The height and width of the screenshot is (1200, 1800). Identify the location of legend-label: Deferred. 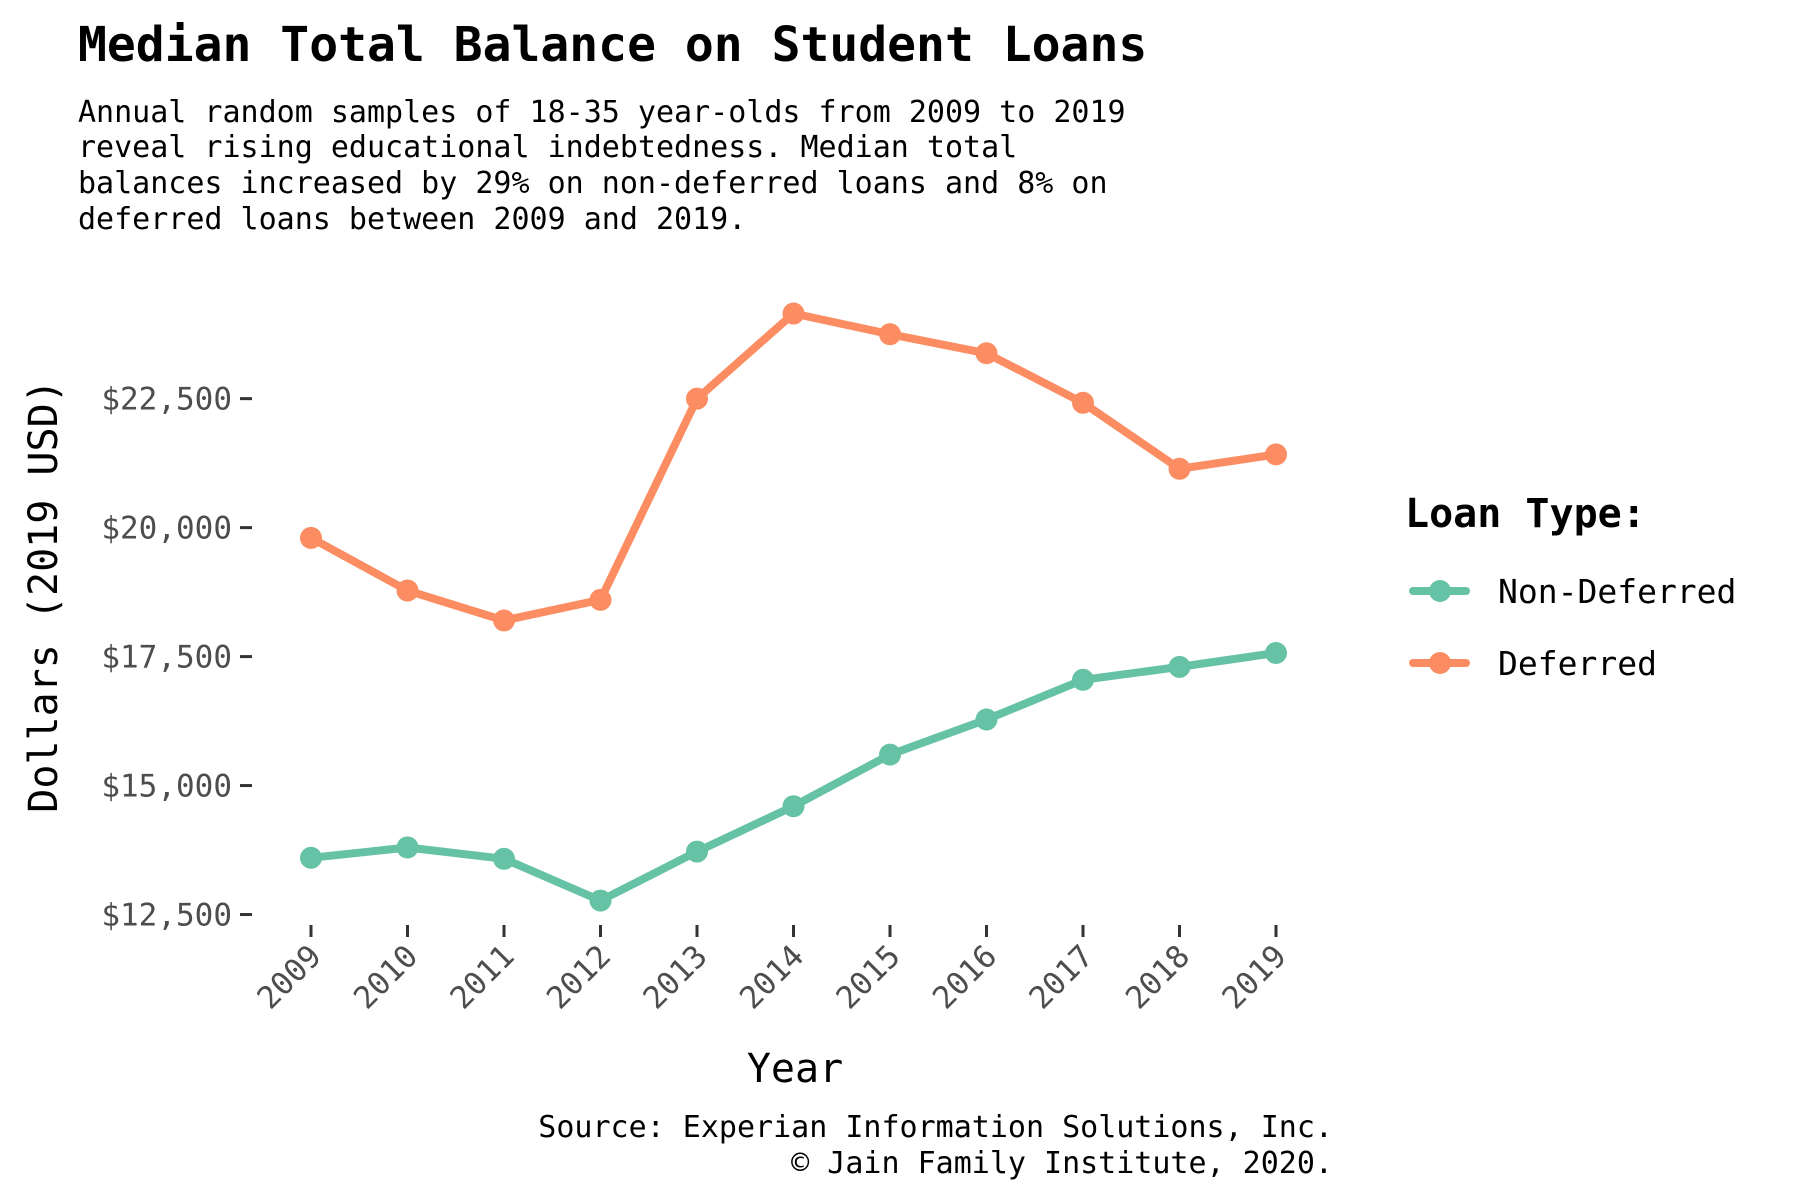
(1577, 663).